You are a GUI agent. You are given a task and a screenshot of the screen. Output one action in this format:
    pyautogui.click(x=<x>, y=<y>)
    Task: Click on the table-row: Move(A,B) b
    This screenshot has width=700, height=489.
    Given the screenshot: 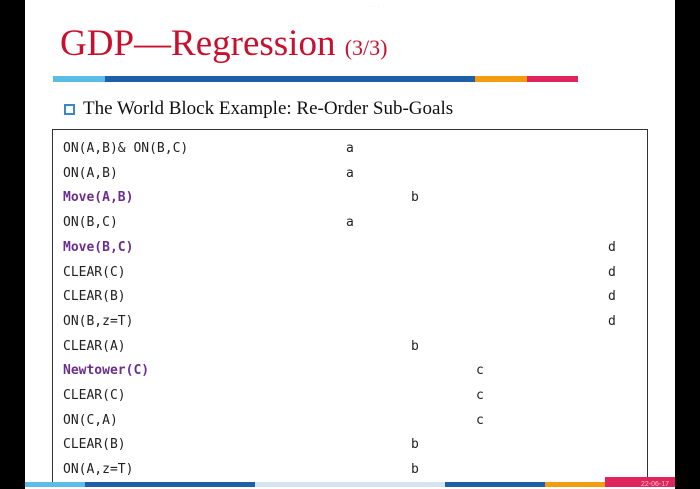 What is the action you would take?
    pyautogui.click(x=351, y=198)
    